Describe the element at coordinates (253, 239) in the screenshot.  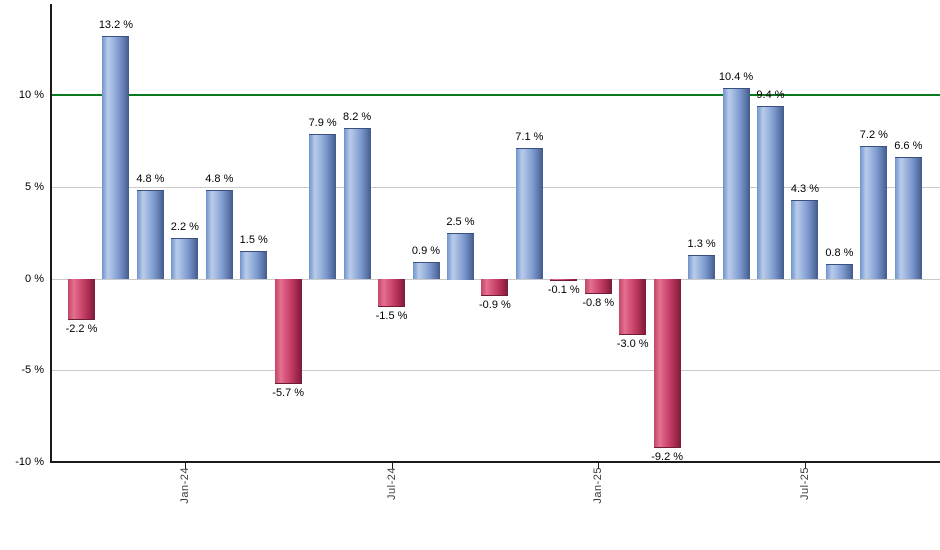
I see `bar-value-label: 1.5 %` at that location.